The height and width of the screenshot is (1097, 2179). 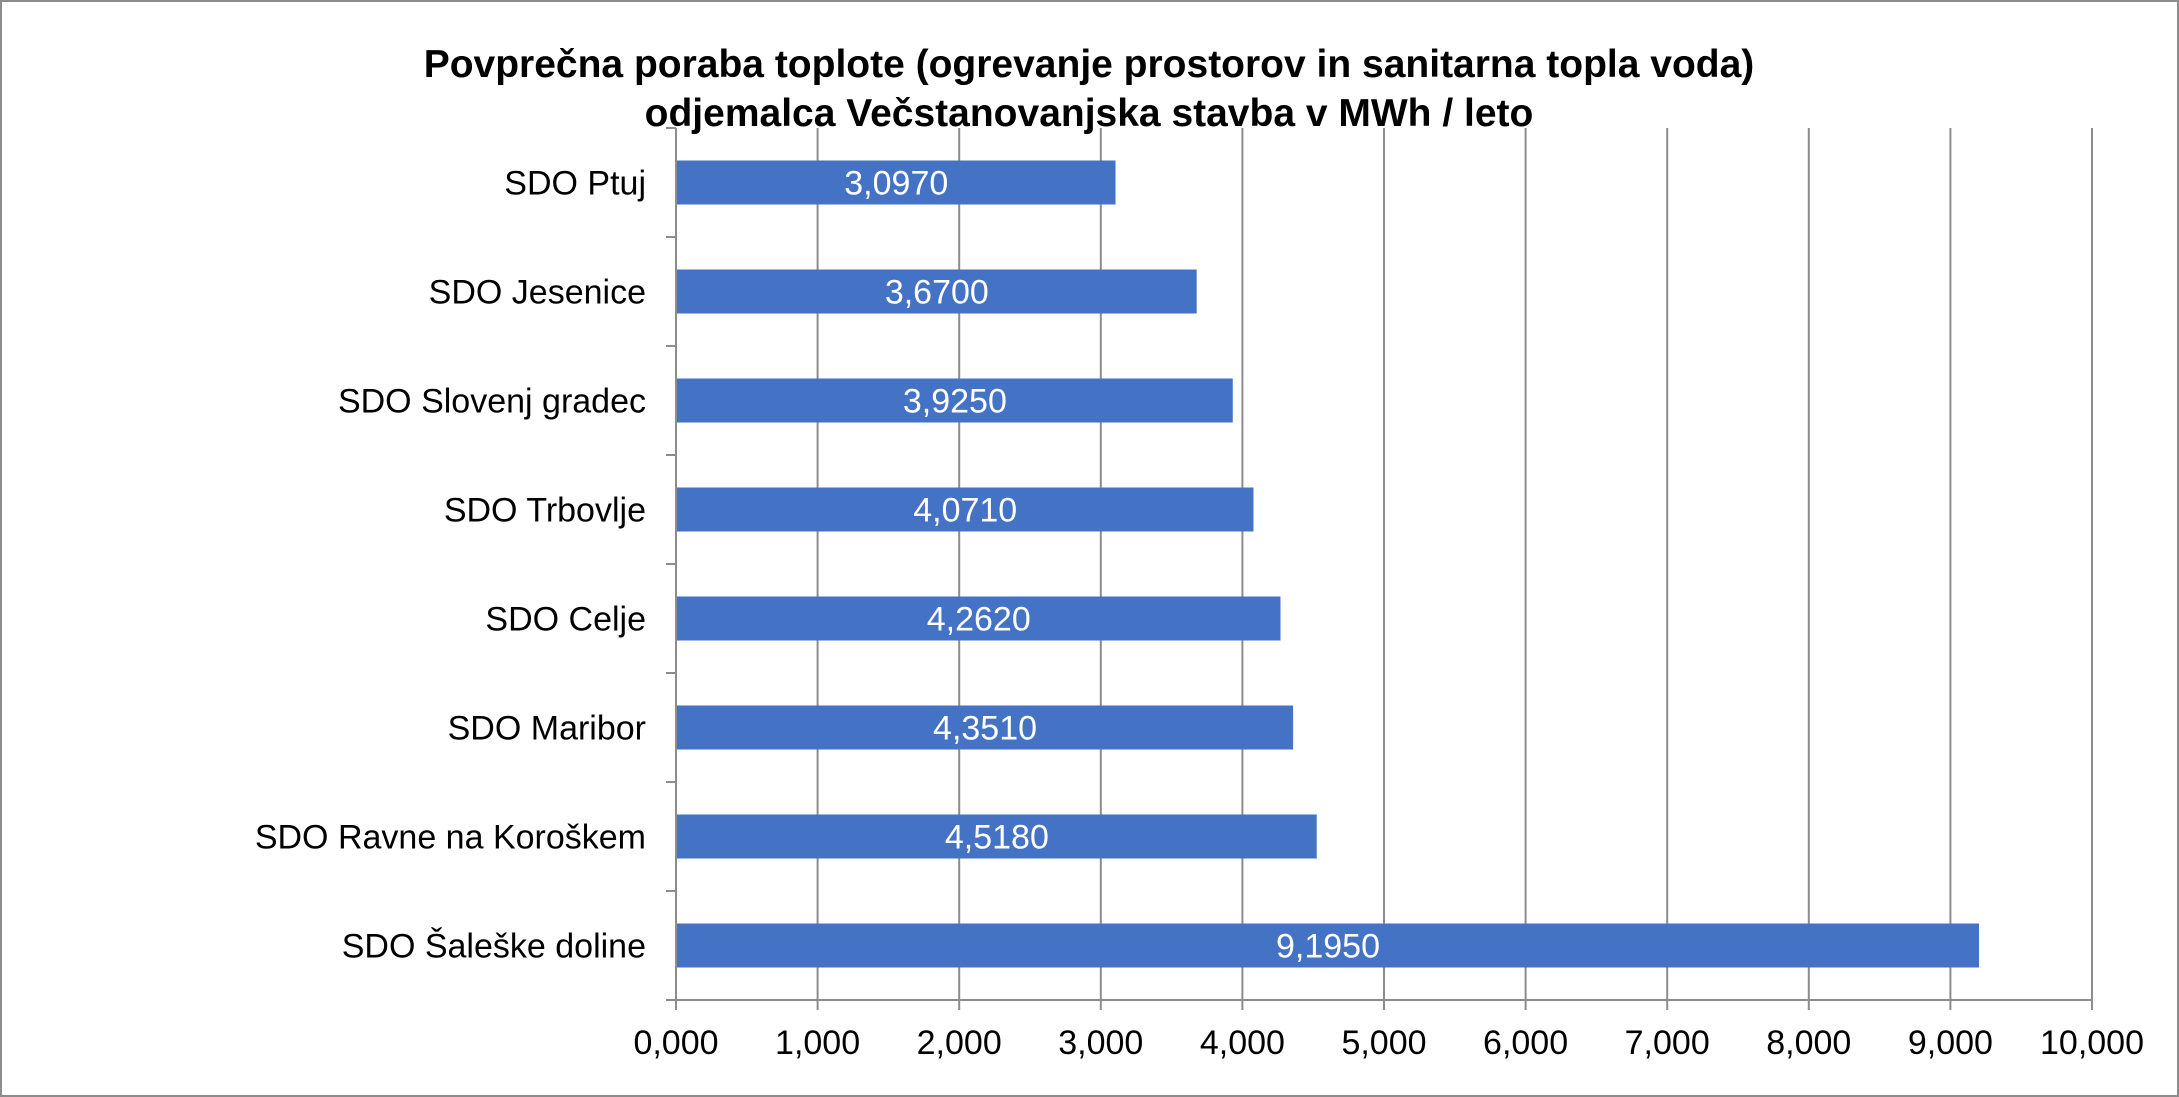 What do you see at coordinates (545, 511) in the screenshot?
I see `category-label: SDO Trbovlje` at bounding box center [545, 511].